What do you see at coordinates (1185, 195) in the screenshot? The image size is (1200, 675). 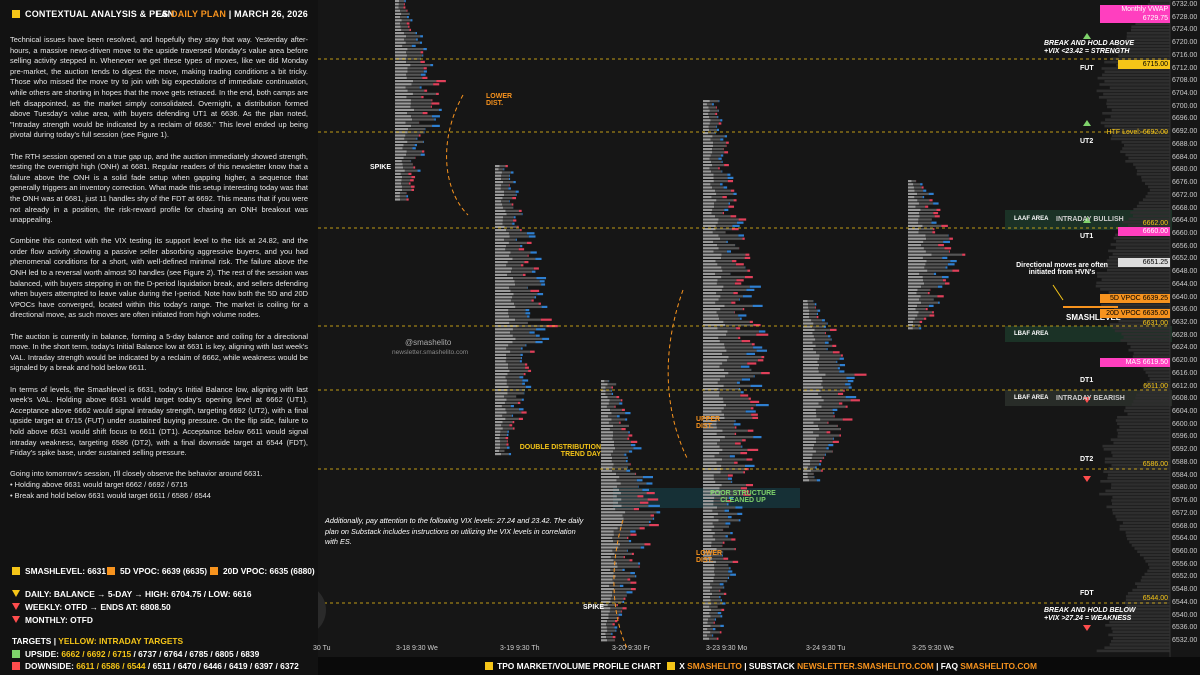 I see `axis-label: 6672.00` at bounding box center [1185, 195].